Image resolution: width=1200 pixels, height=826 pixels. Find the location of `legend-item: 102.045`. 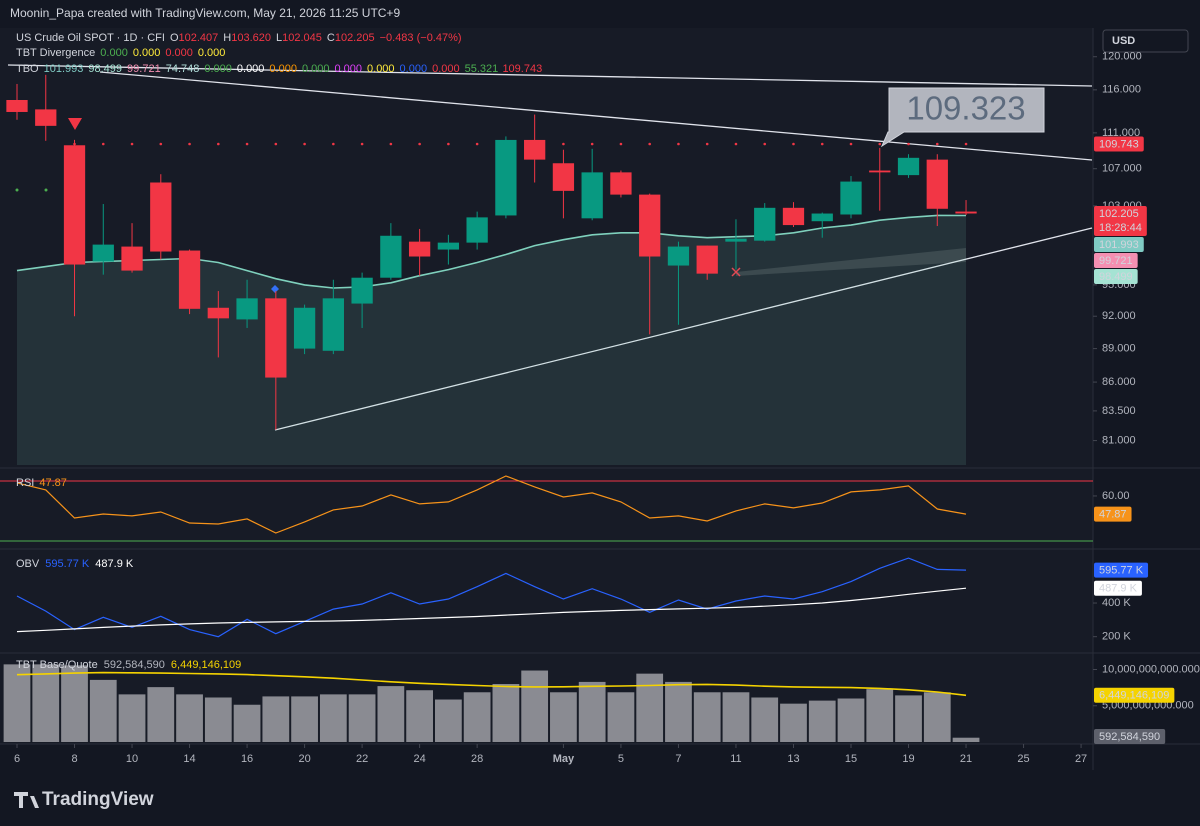

legend-item: 102.045 is located at coordinates (302, 38).